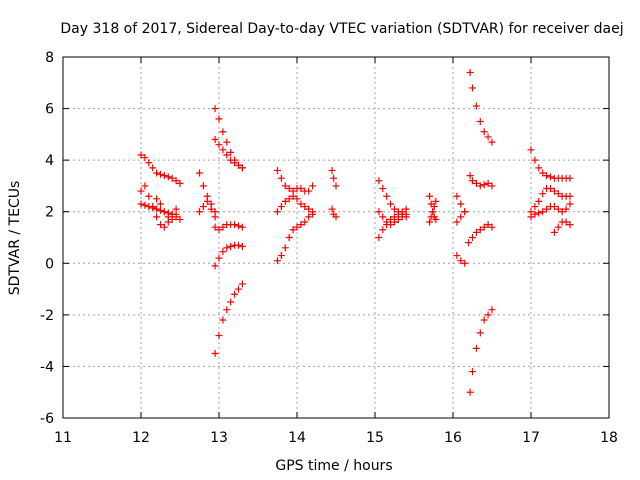 This screenshot has height=480, width=640. What do you see at coordinates (228, 255) in the screenshot?
I see `series-arc-13-f` at bounding box center [228, 255].